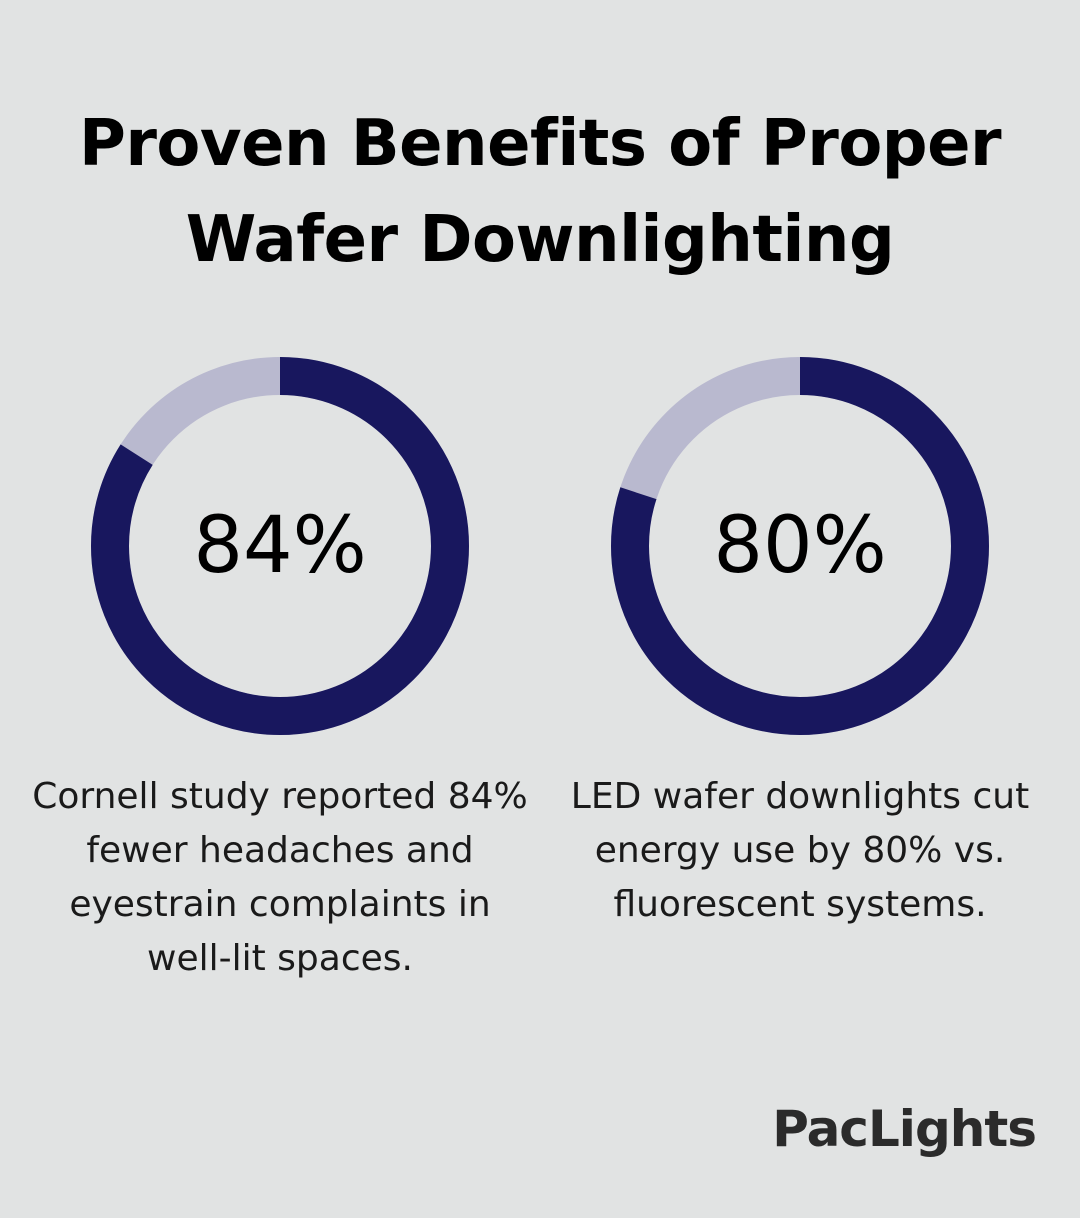  I want to click on donut-1-percent-label: 84%, so click(279, 546).